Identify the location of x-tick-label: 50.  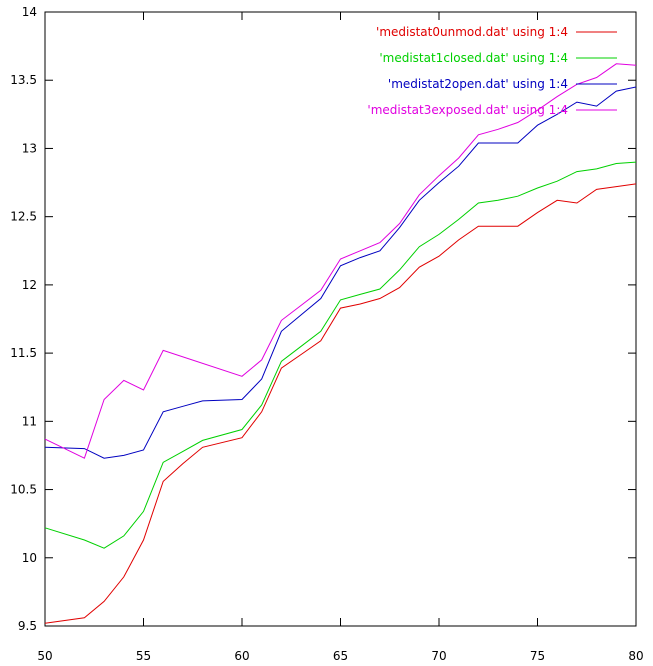
(44, 656).